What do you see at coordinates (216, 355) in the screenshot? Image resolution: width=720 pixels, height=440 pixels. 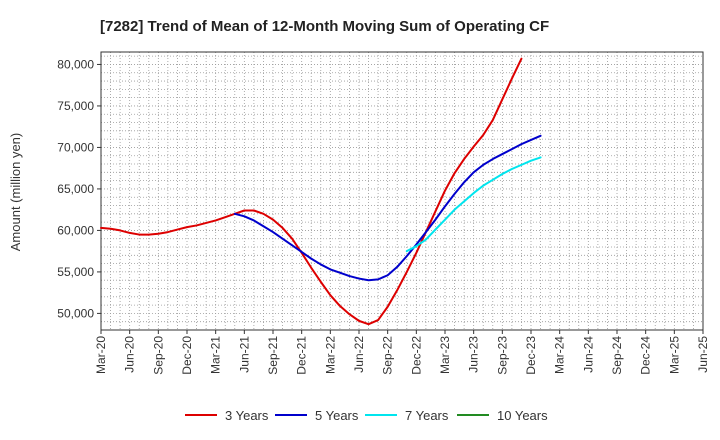 I see `x-tick-label: Mar-21` at bounding box center [216, 355].